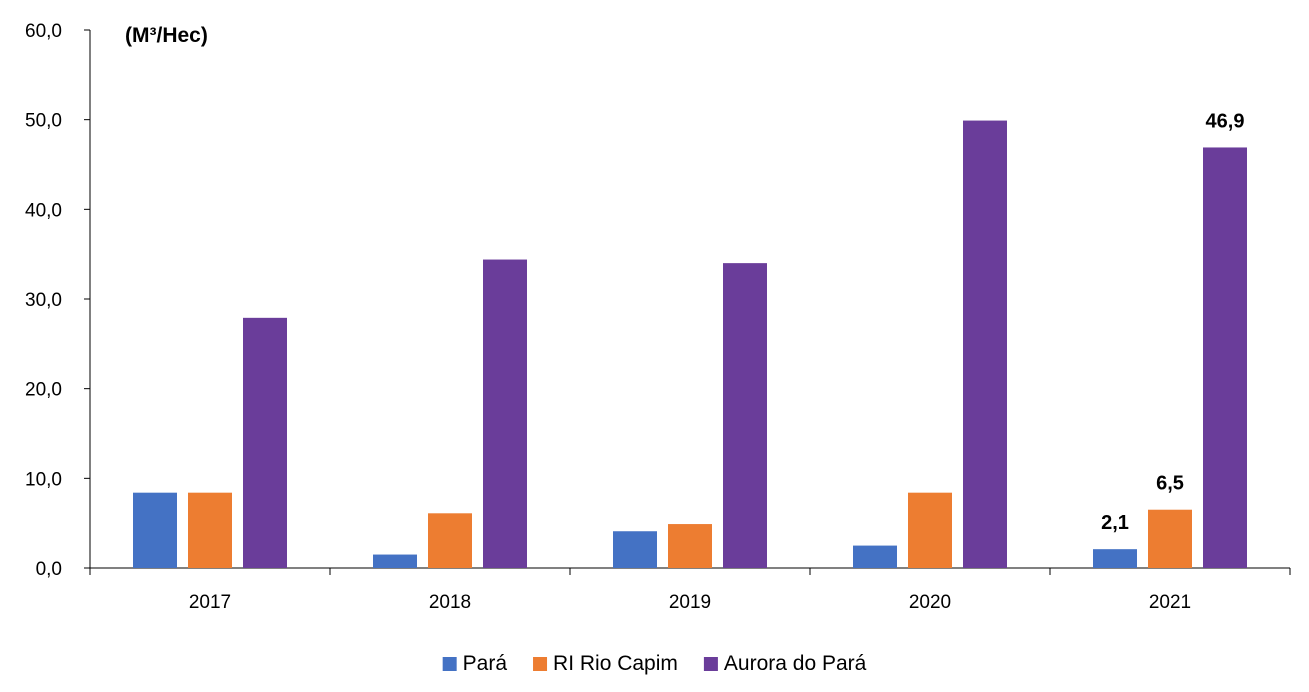  What do you see at coordinates (615, 663) in the screenshot?
I see `legend-label: RI Rio Capim` at bounding box center [615, 663].